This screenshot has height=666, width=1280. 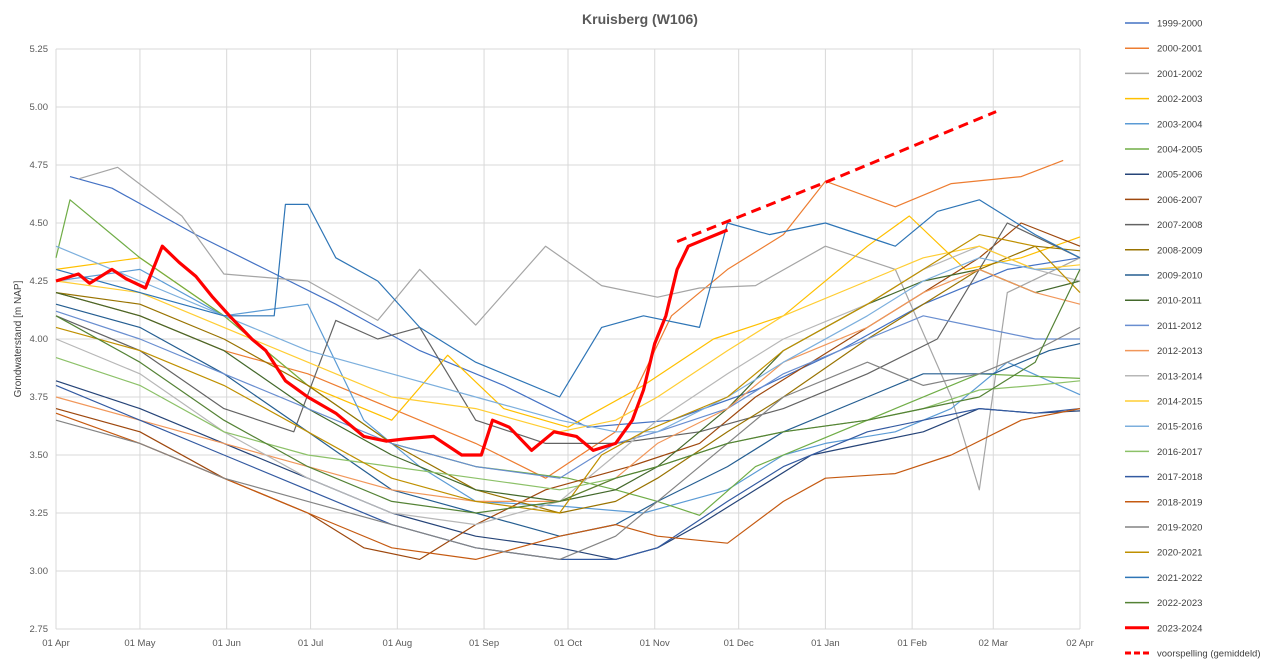 I want to click on legend-label-2003-2004: 2003-2004, so click(x=1179, y=124).